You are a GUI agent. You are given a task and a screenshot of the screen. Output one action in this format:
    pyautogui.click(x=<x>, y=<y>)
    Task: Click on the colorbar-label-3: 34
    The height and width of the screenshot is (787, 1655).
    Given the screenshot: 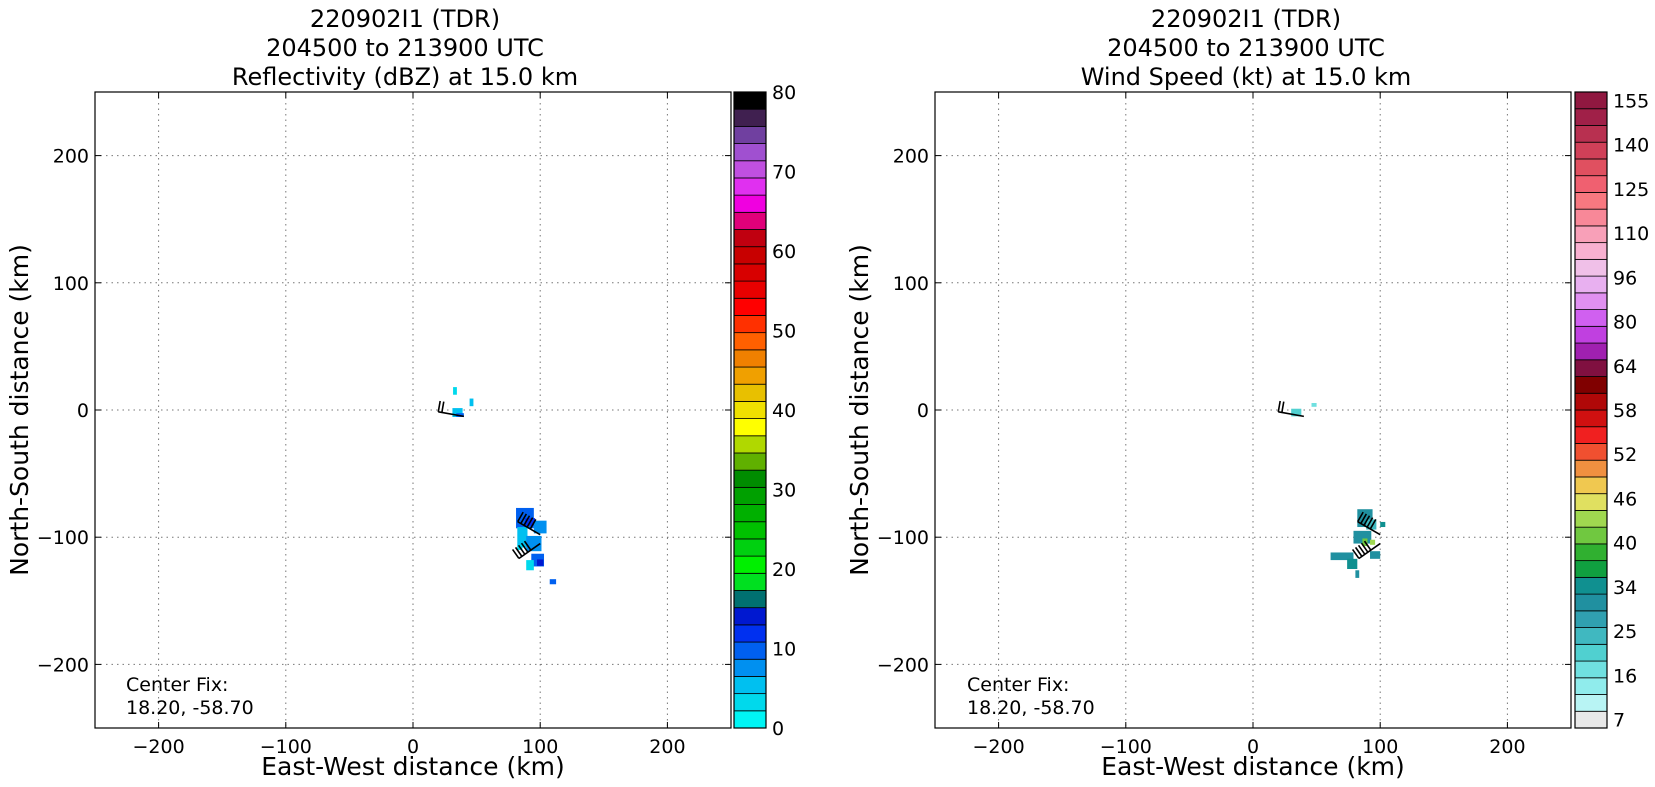 What is the action you would take?
    pyautogui.click(x=1625, y=588)
    